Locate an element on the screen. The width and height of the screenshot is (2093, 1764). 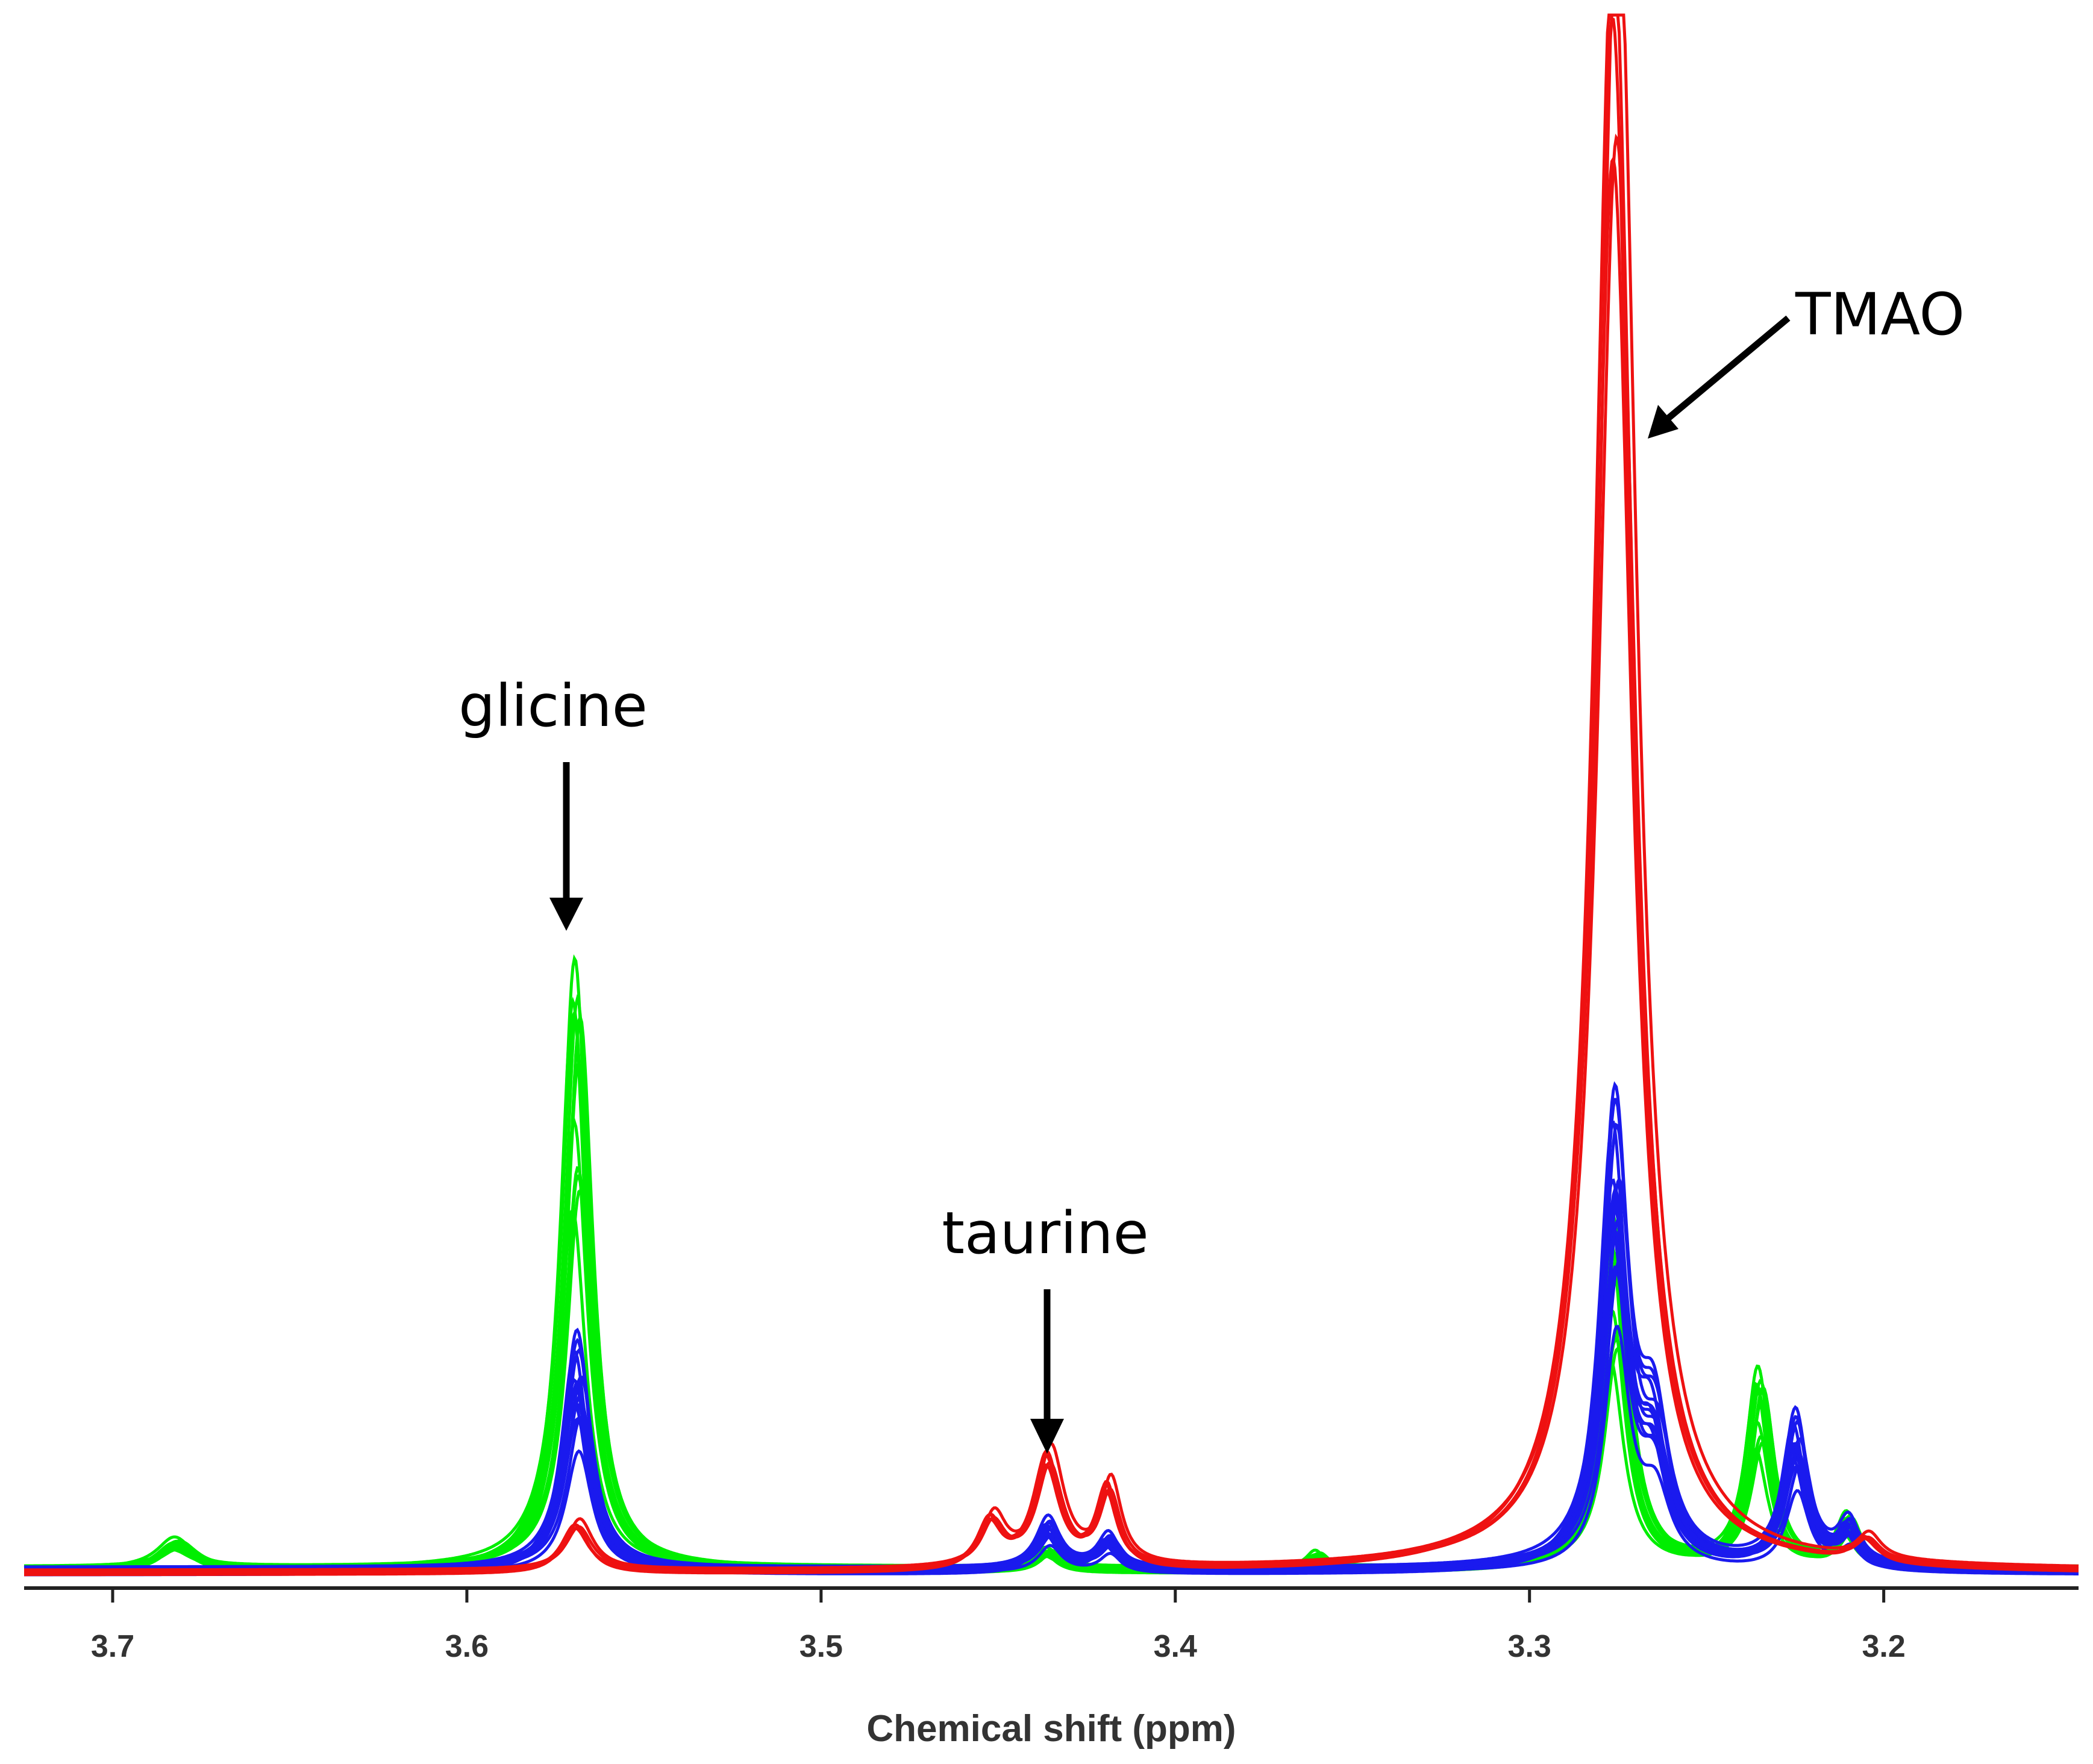
x-tick-label-3.5: 3.5 is located at coordinates (821, 1646).